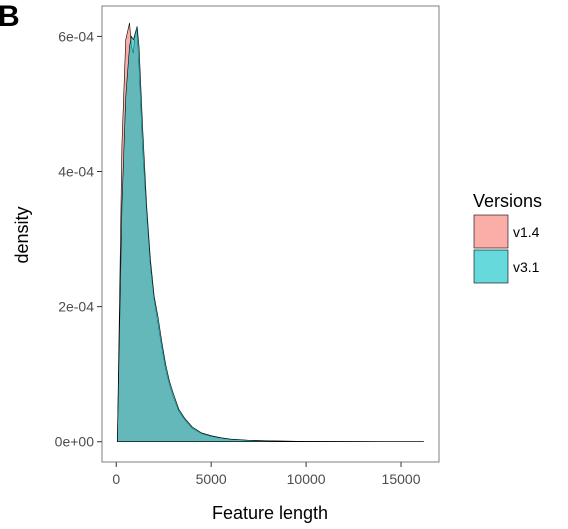  Describe the element at coordinates (270, 513) in the screenshot. I see `x-axis-title: Feature length` at that location.